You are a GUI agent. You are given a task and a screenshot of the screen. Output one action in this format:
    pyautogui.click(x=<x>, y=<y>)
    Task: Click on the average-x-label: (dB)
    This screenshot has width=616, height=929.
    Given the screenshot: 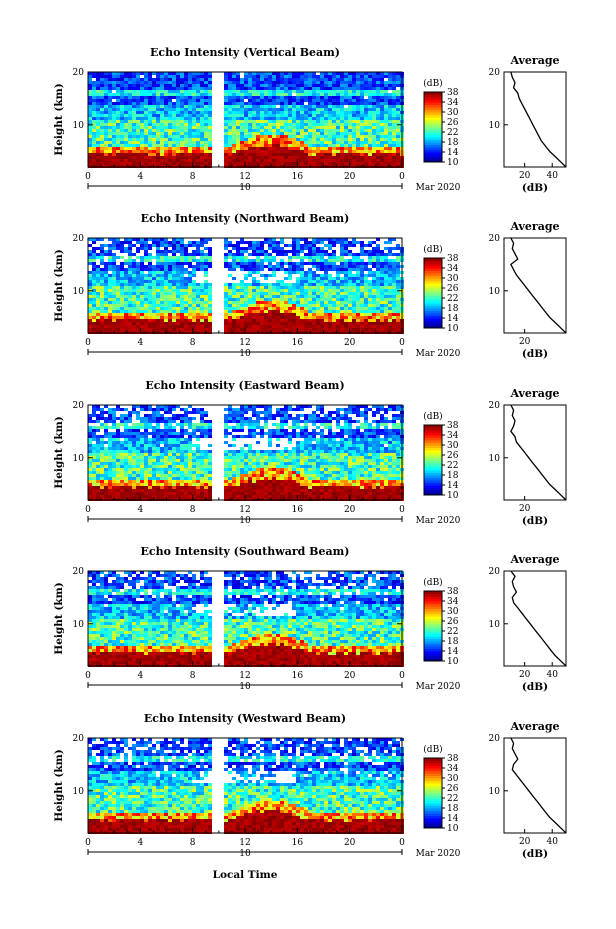 What is the action you would take?
    pyautogui.click(x=535, y=521)
    